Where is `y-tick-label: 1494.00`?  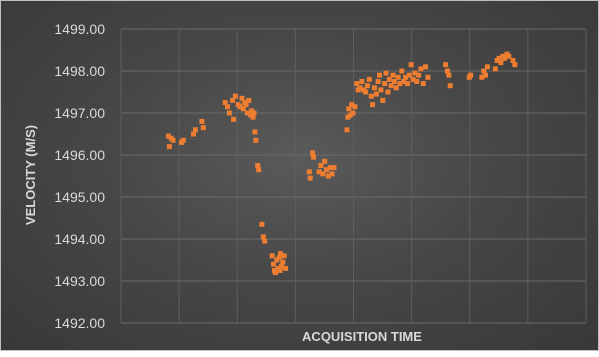 y-tick-label: 1494.00 is located at coordinates (79, 239).